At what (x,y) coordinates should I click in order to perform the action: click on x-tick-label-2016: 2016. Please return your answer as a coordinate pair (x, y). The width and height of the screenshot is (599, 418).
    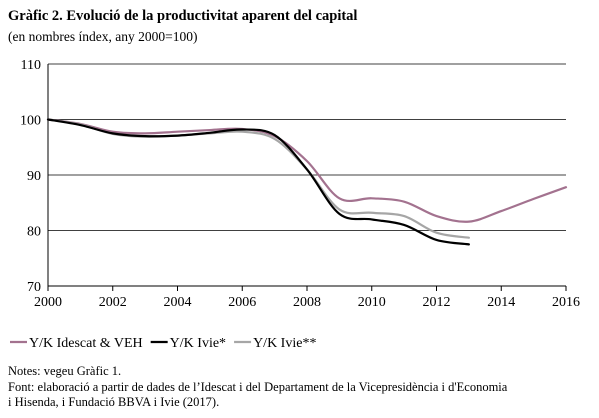
    Looking at the image, I should click on (566, 302).